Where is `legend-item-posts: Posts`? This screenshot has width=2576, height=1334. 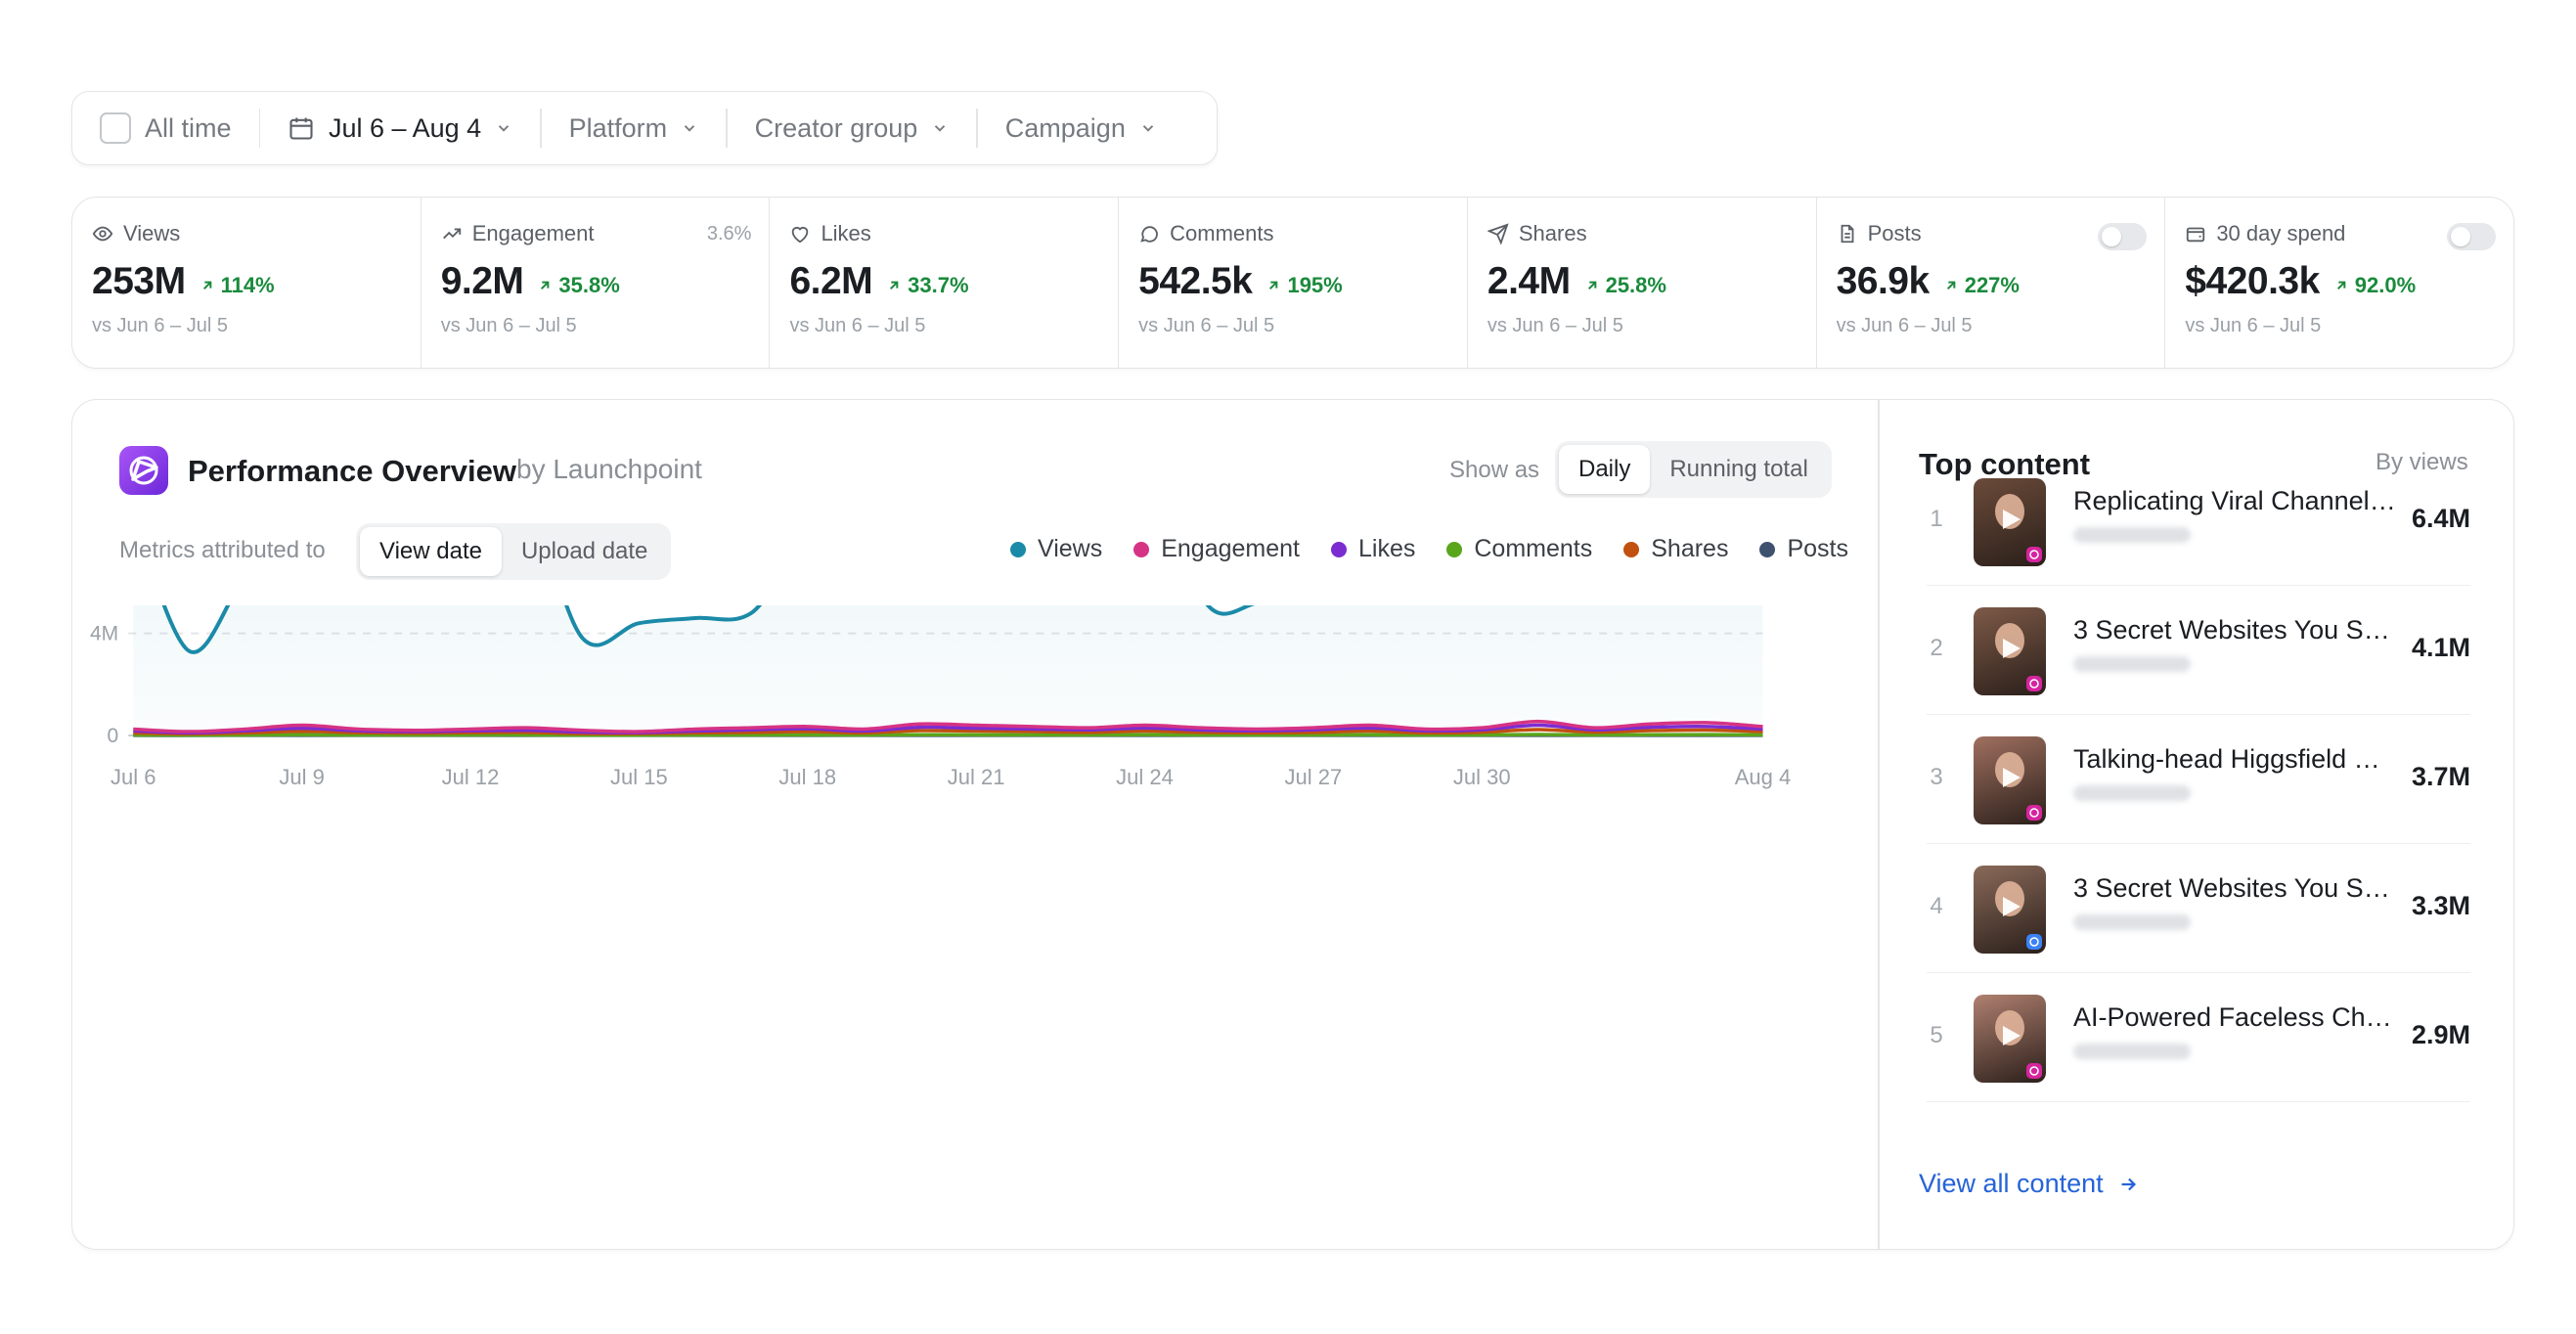 legend-item-posts: Posts is located at coordinates (1803, 549).